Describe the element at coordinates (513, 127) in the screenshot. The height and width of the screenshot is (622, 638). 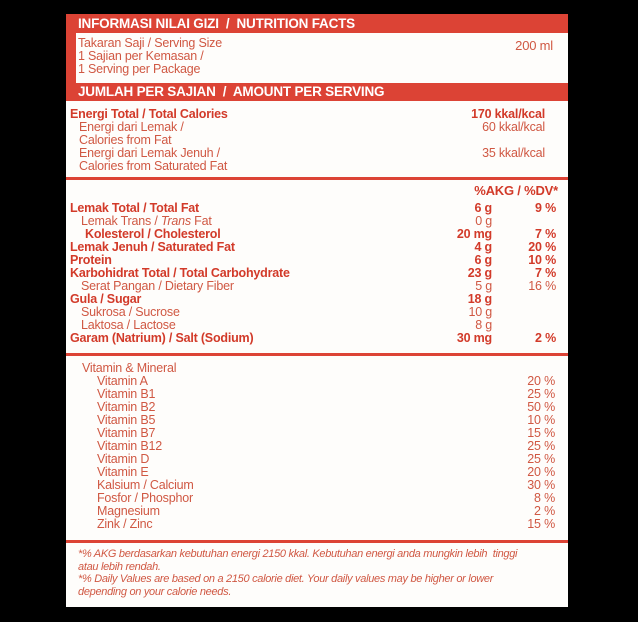
I see `energy-from-fat-value: 60 kkal/kcal` at that location.